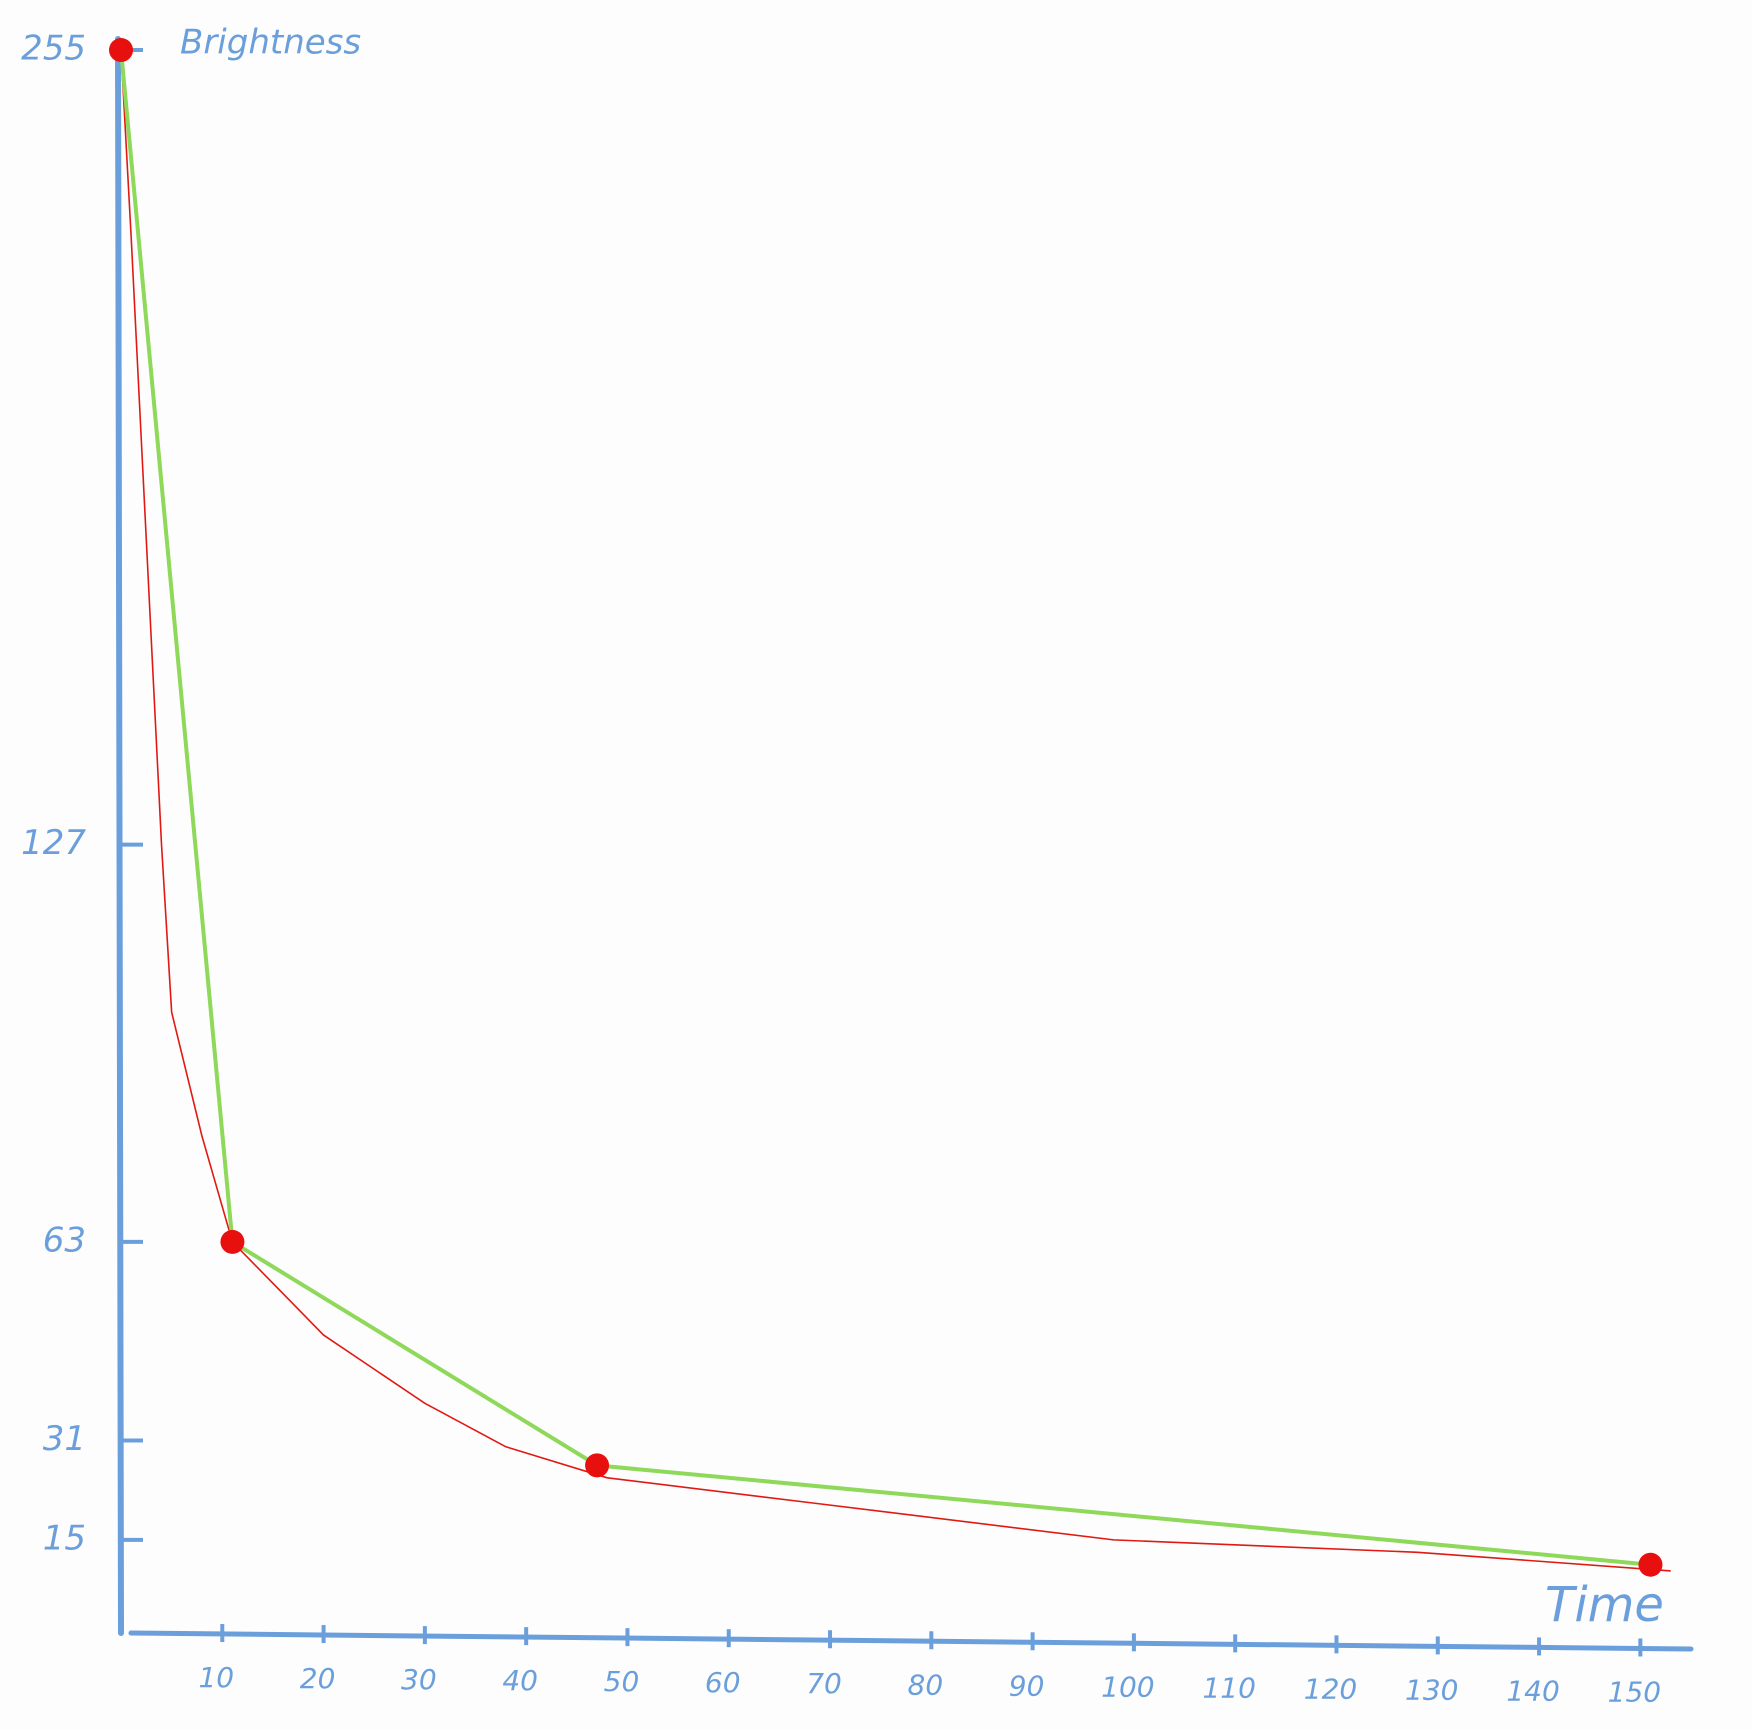 Image resolution: width=1752 pixels, height=1730 pixels. Describe the element at coordinates (419, 1679) in the screenshot. I see `x-tick-label: 30` at that location.